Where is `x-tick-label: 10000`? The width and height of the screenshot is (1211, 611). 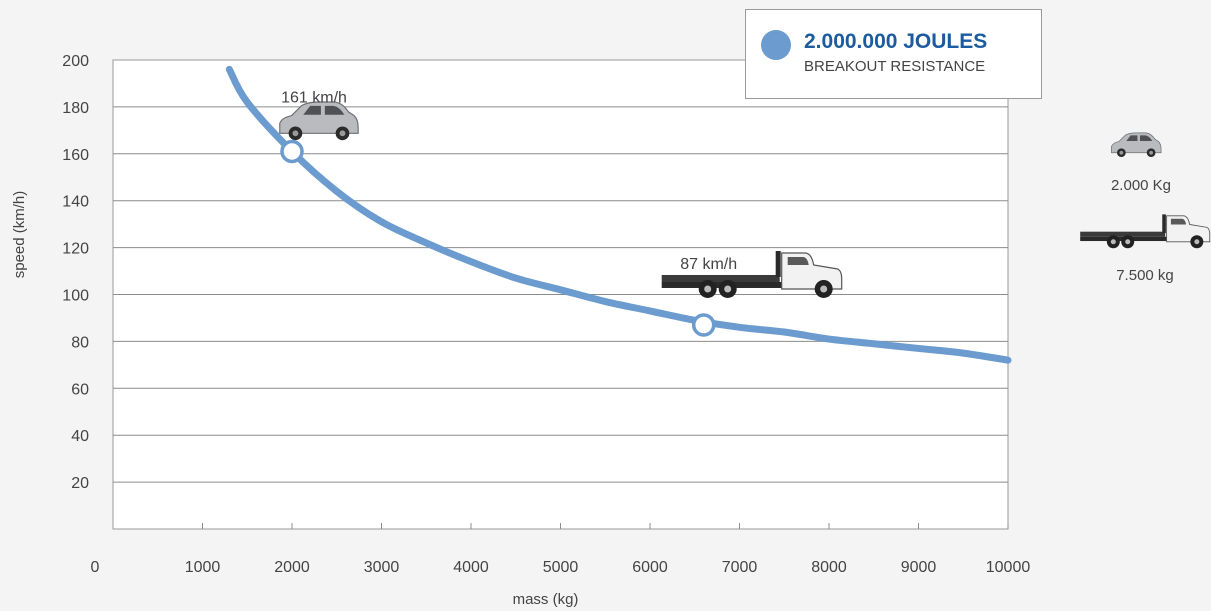
x-tick-label: 10000 is located at coordinates (1008, 567).